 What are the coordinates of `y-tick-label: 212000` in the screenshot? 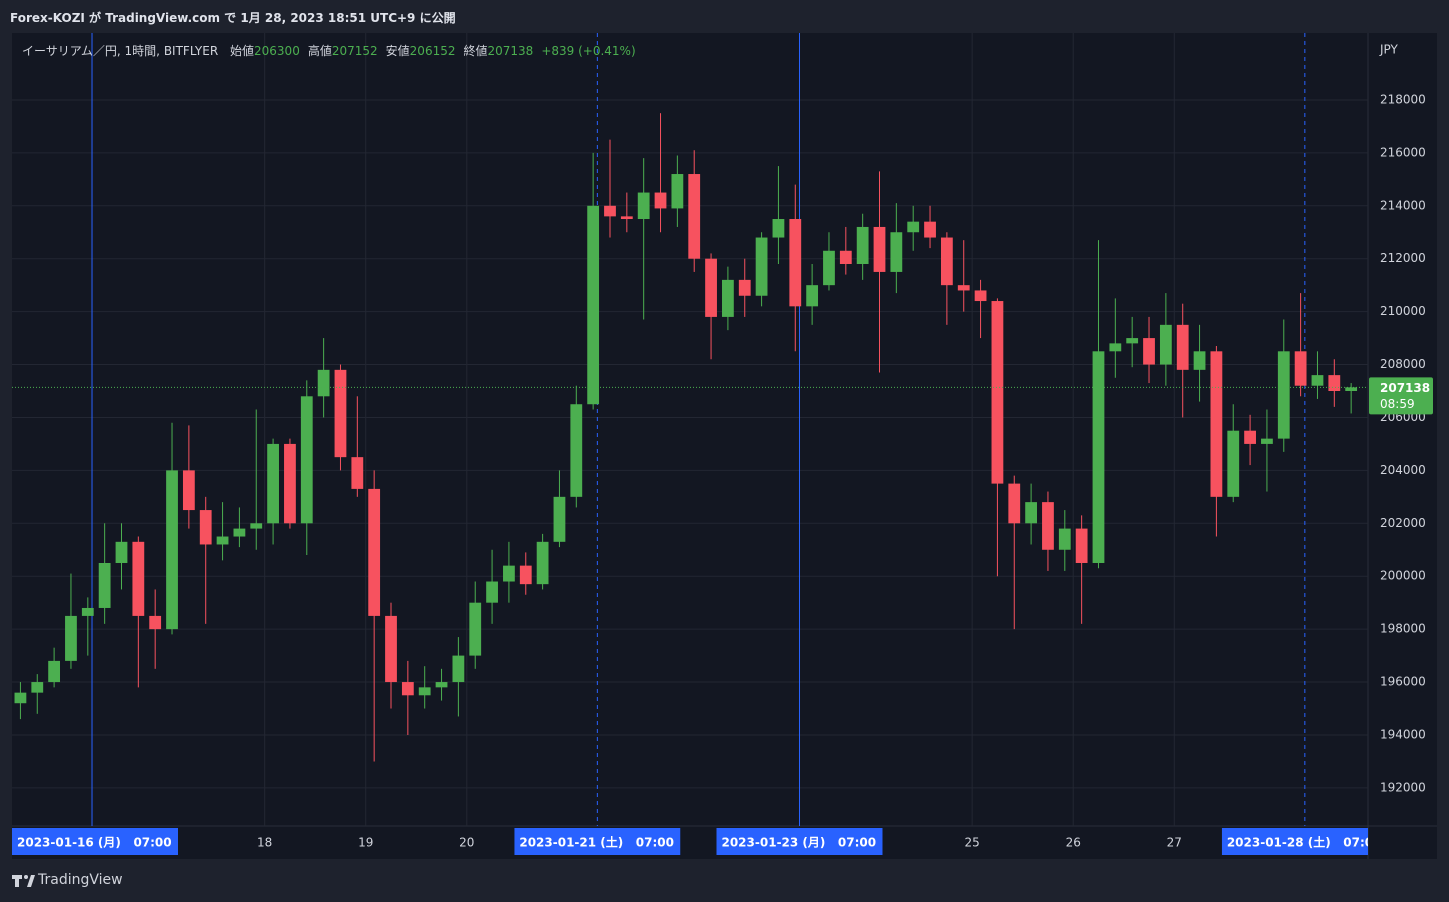 It's located at (1403, 258).